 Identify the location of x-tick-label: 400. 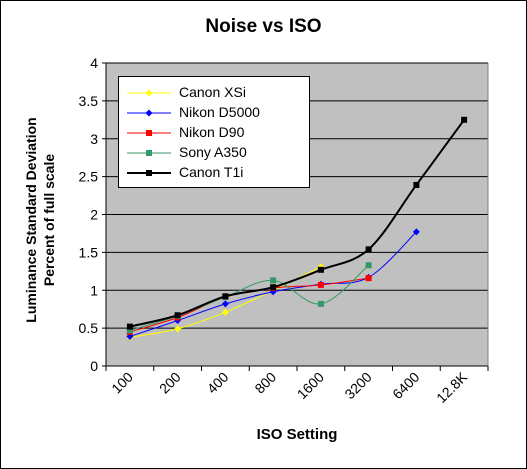
(218, 383).